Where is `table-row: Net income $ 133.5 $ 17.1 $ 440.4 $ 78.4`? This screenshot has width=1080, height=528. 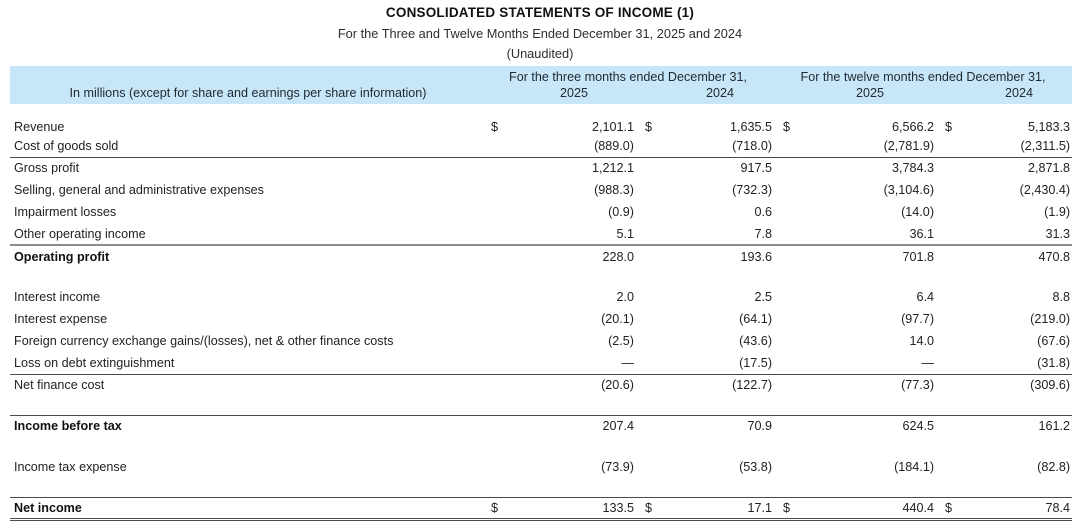
table-row: Net income $ 133.5 $ 17.1 $ 440.4 $ 78.4 is located at coordinates (541, 509).